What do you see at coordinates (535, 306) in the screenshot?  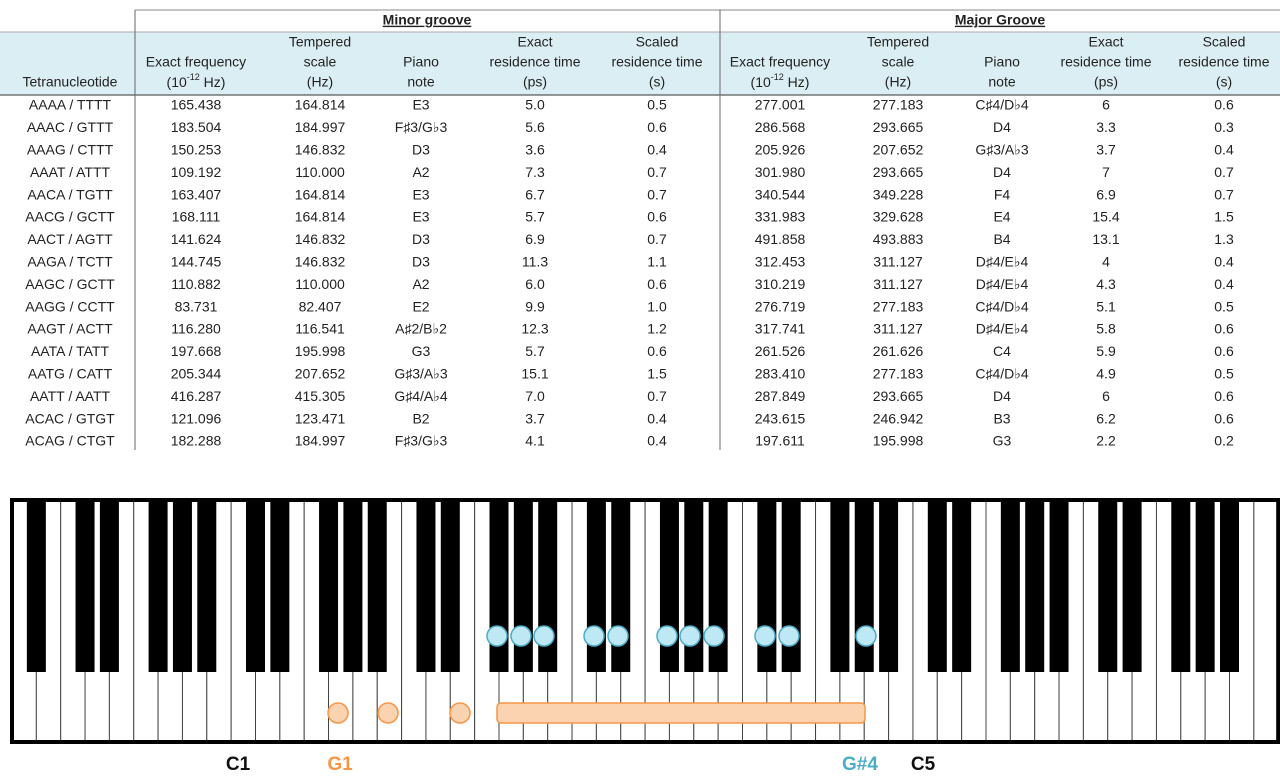 I see `table-cell: 9.9` at bounding box center [535, 306].